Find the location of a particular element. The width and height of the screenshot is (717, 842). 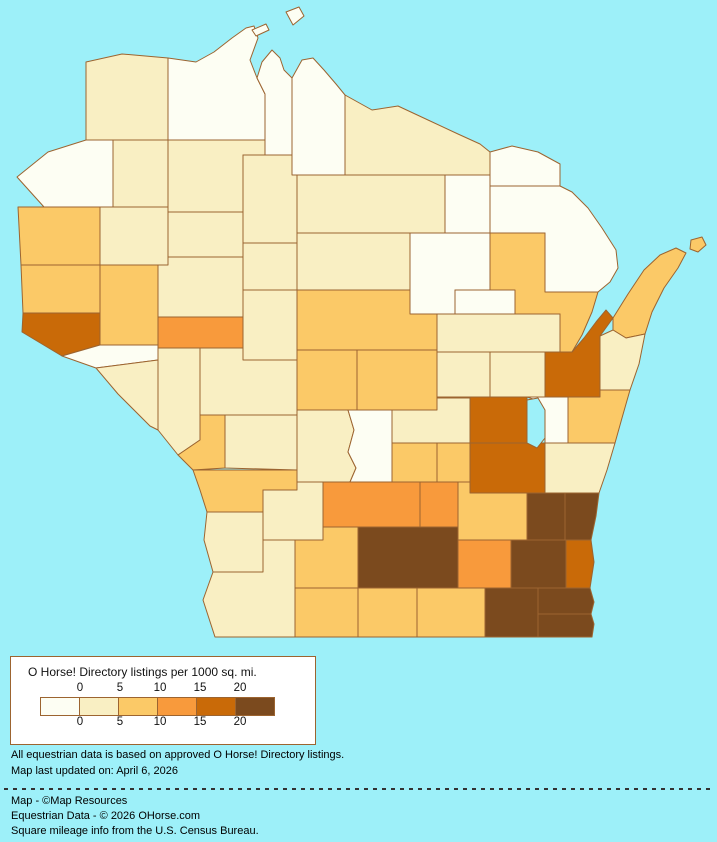

county-waukesha is located at coordinates (538, 564).